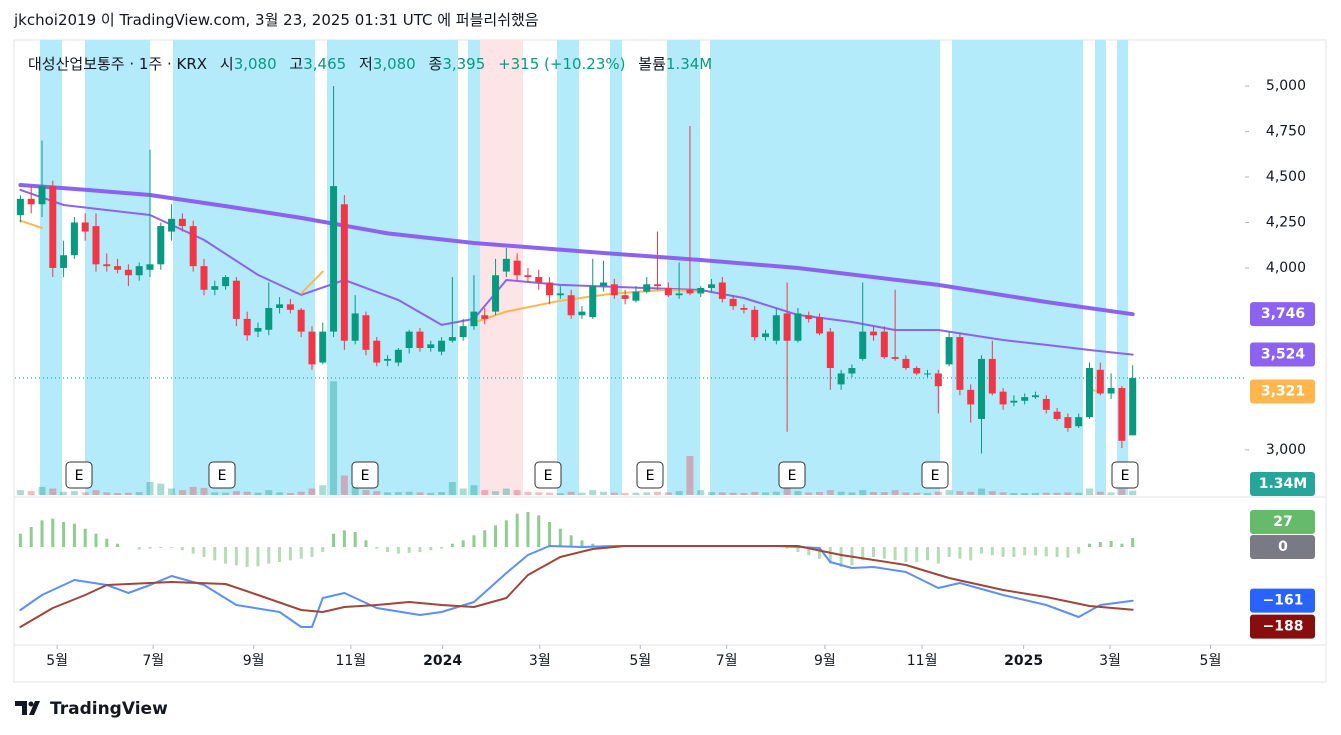 Image resolution: width=1341 pixels, height=735 pixels. I want to click on x-tick-label: 3월, so click(540, 661).